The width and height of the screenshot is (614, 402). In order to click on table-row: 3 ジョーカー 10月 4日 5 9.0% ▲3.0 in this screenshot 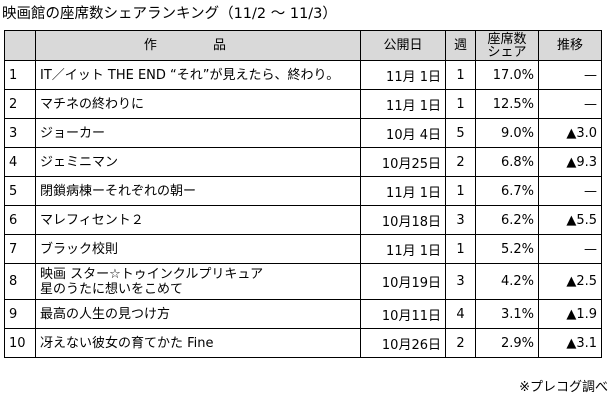, I will do `click(303, 133)`.